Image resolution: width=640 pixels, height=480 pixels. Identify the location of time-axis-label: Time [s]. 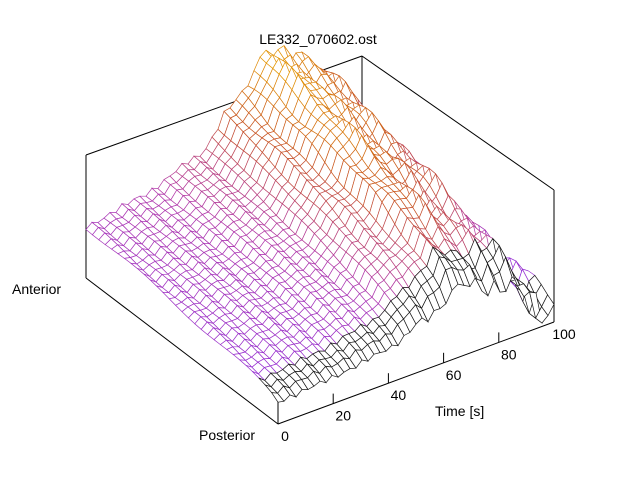
(459, 411).